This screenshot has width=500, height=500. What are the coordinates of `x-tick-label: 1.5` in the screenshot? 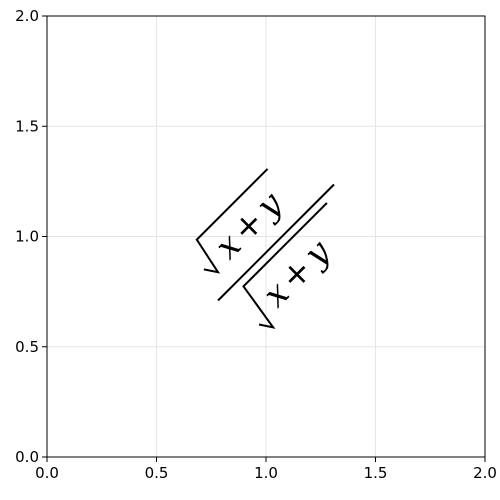 It's located at (376, 473).